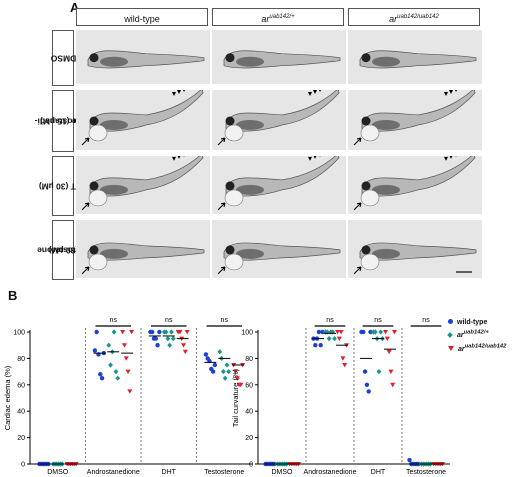 The image size is (520, 477). I want to click on larva-image-dht-homozygous, so click(415, 185).